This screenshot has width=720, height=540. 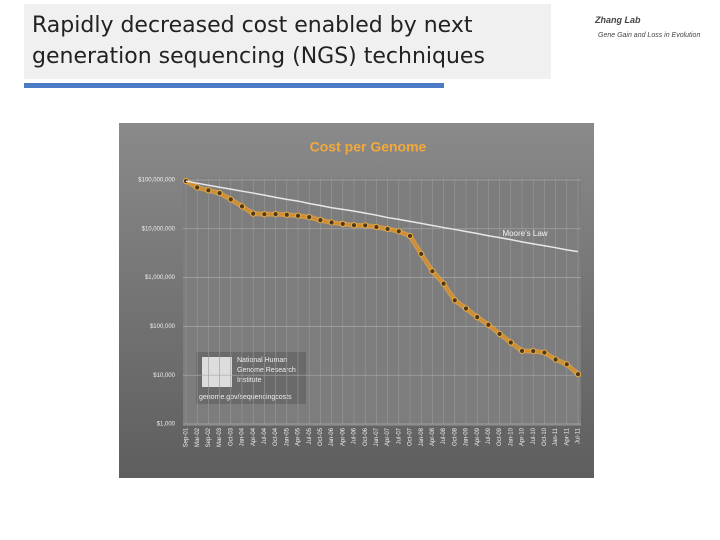 I want to click on x-tick-label: Jan-05, so click(x=287, y=436).